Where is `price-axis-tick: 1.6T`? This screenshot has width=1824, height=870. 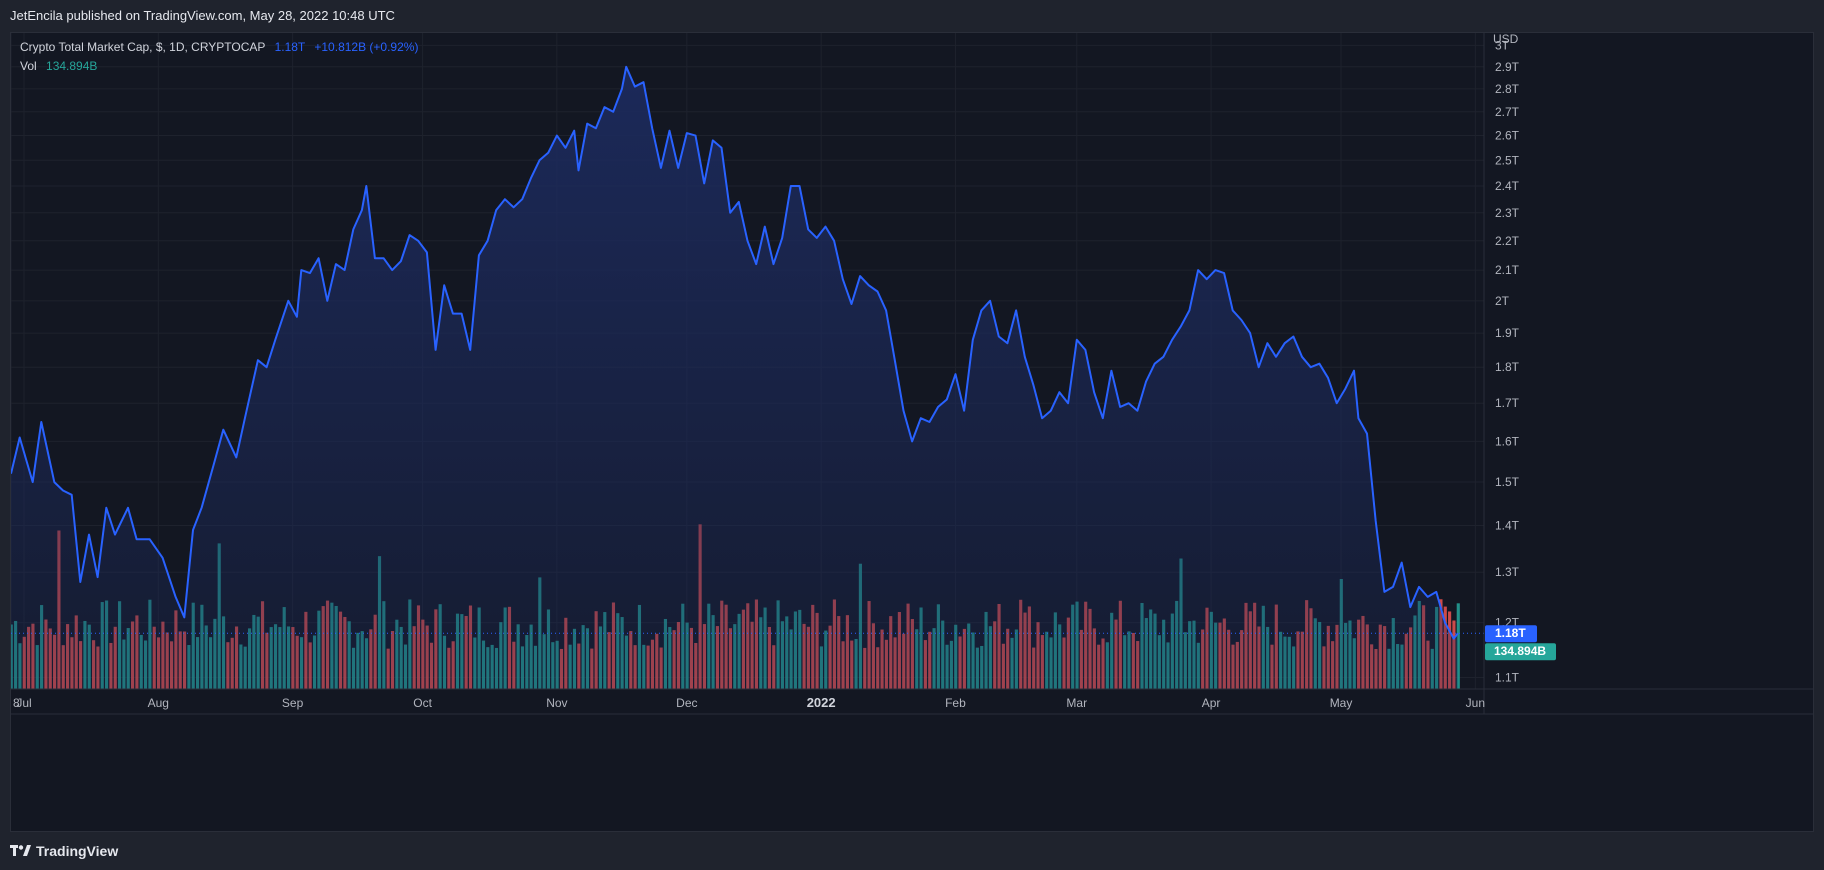 price-axis-tick: 1.6T is located at coordinates (1507, 441).